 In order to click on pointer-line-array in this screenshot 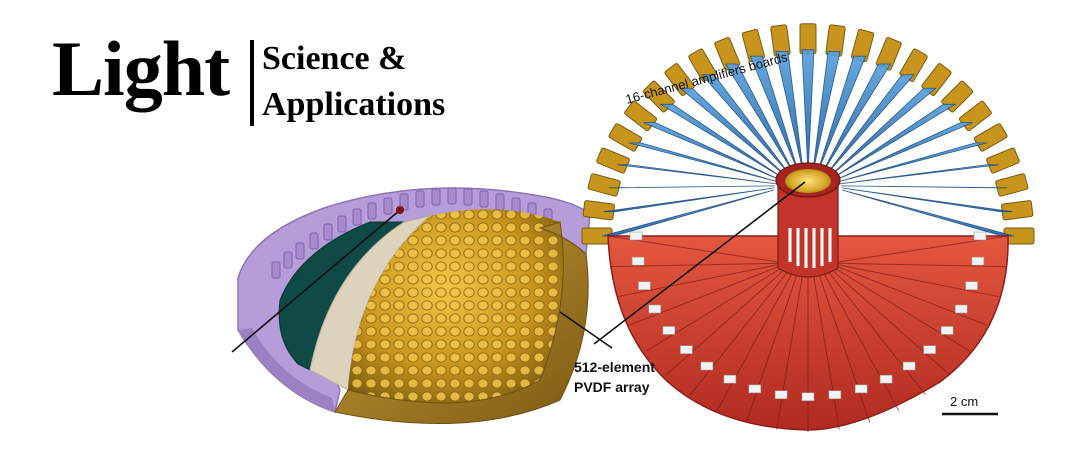, I will do `click(699, 263)`.